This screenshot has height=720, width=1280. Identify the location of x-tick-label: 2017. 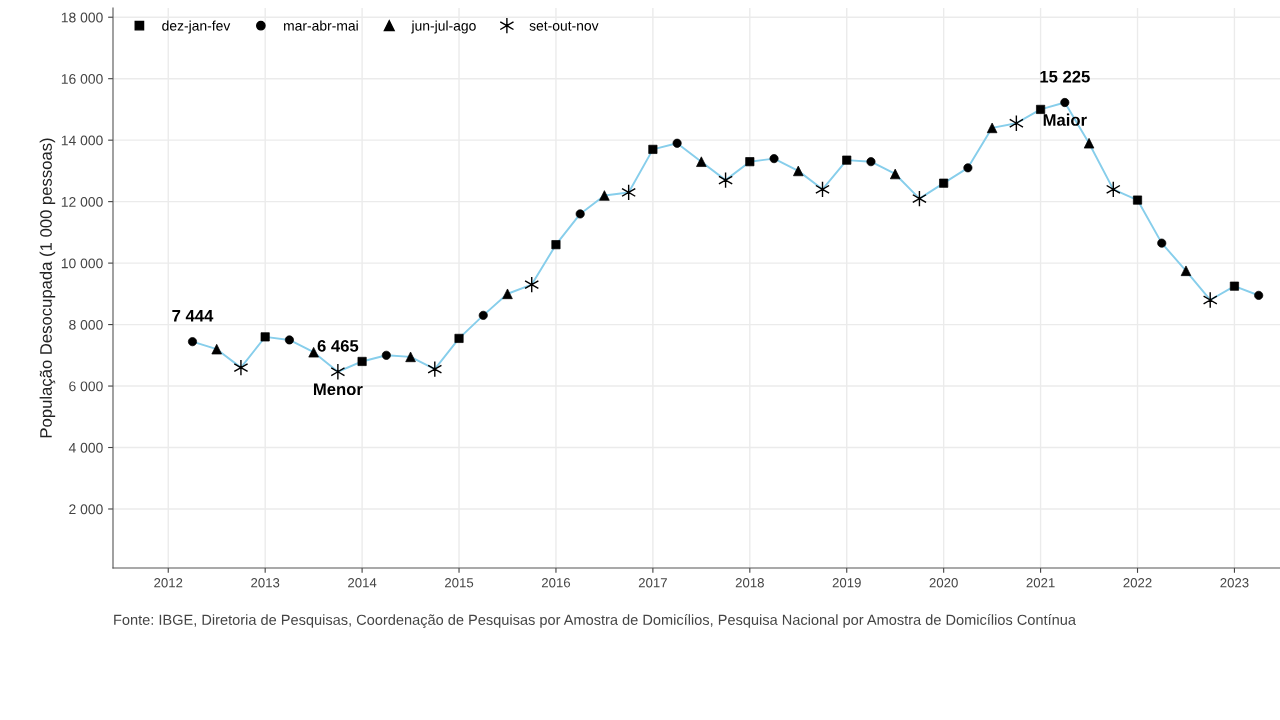
(652, 583).